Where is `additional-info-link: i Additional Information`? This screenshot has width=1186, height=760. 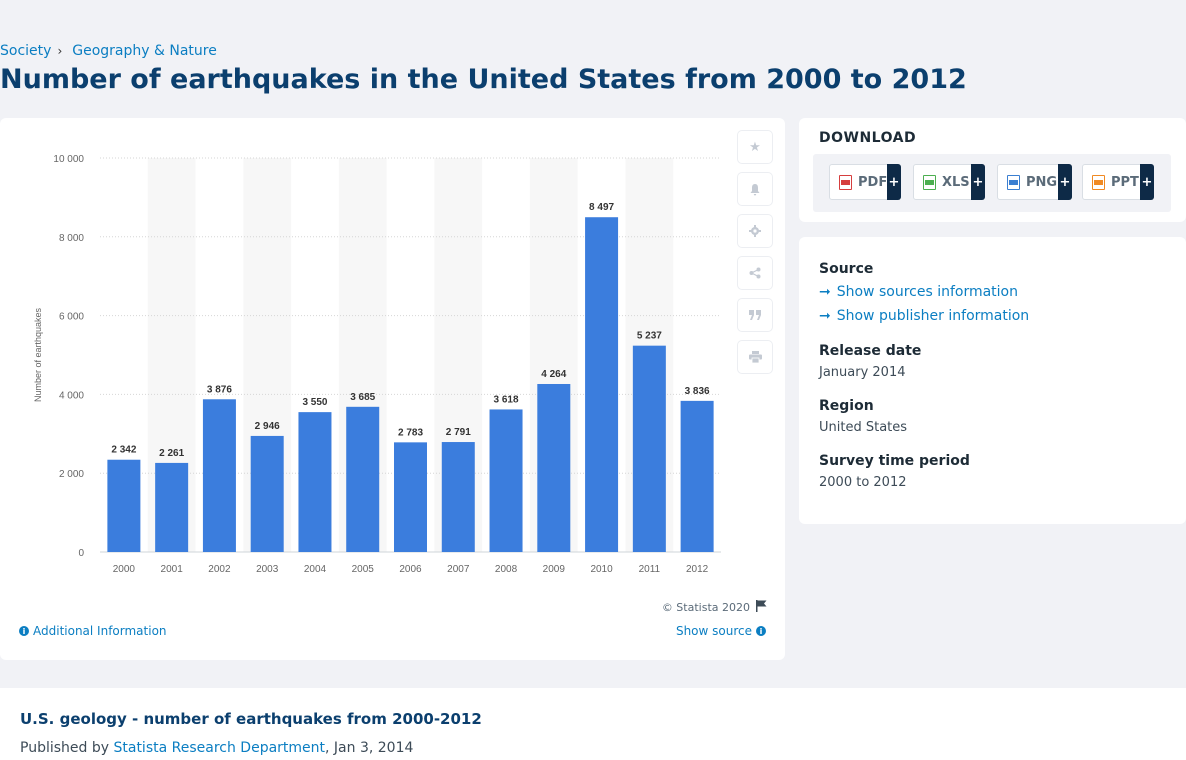
additional-info-link: i Additional Information is located at coordinates (93, 631).